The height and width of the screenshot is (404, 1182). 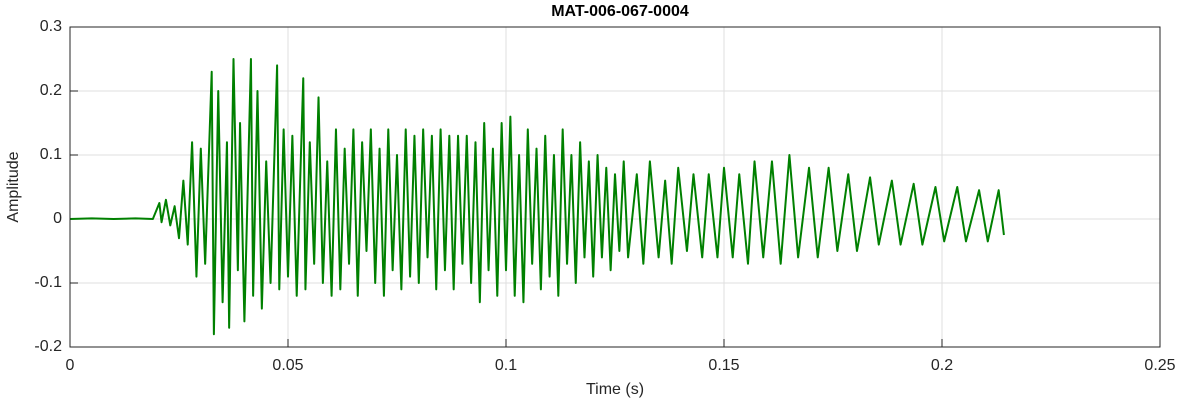 I want to click on y-tick-label: -0.1, so click(x=48, y=282).